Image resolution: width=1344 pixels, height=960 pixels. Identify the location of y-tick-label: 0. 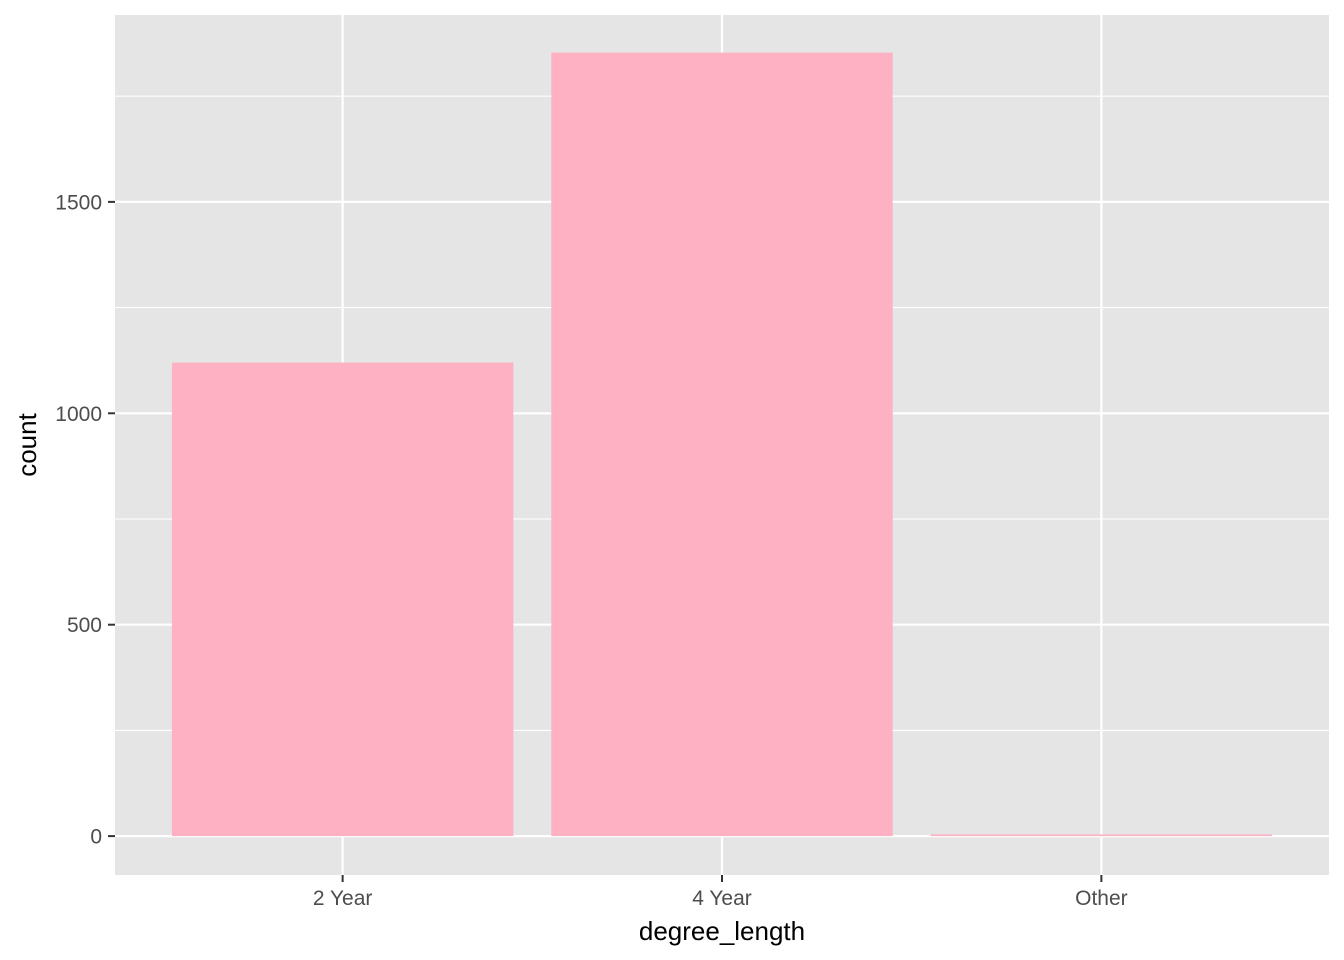
(96, 837).